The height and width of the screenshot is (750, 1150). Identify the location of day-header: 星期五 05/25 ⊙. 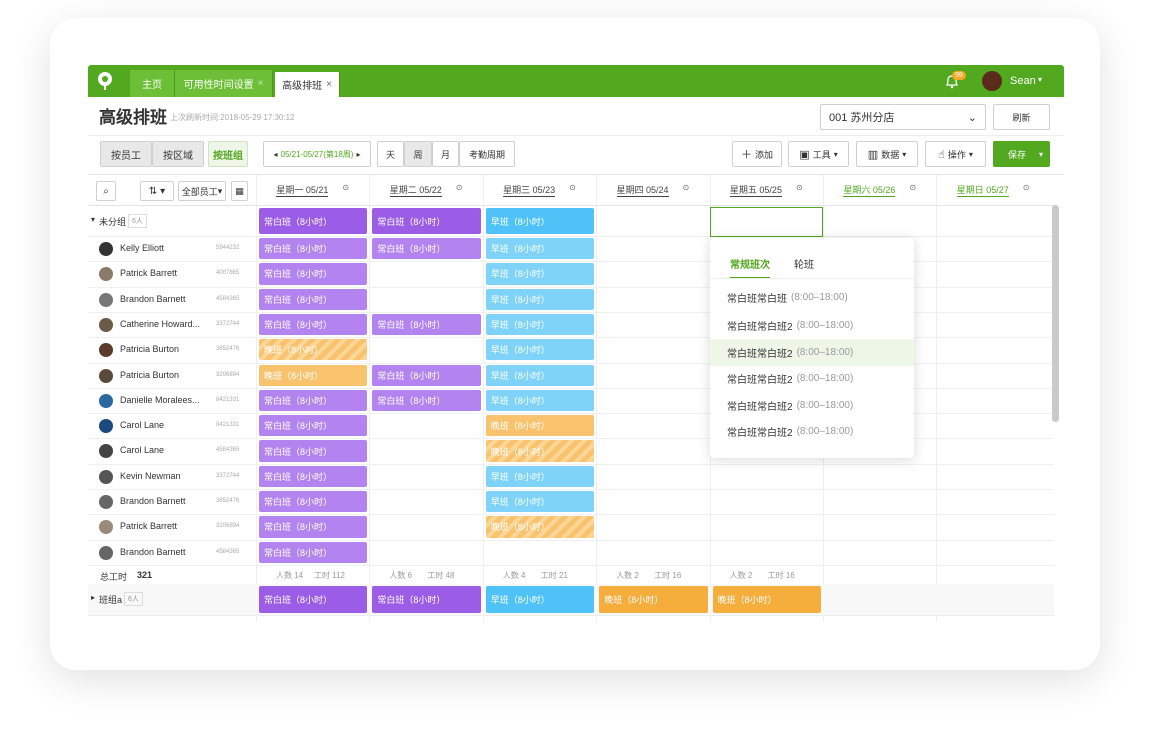
(766, 190).